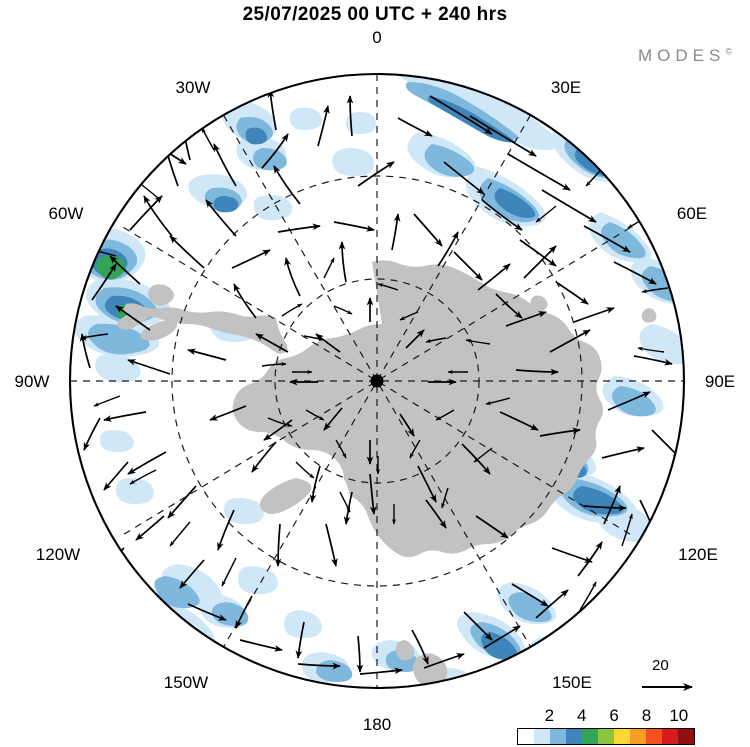 The image size is (750, 747). I want to click on lon-label-30e: 30E, so click(566, 87).